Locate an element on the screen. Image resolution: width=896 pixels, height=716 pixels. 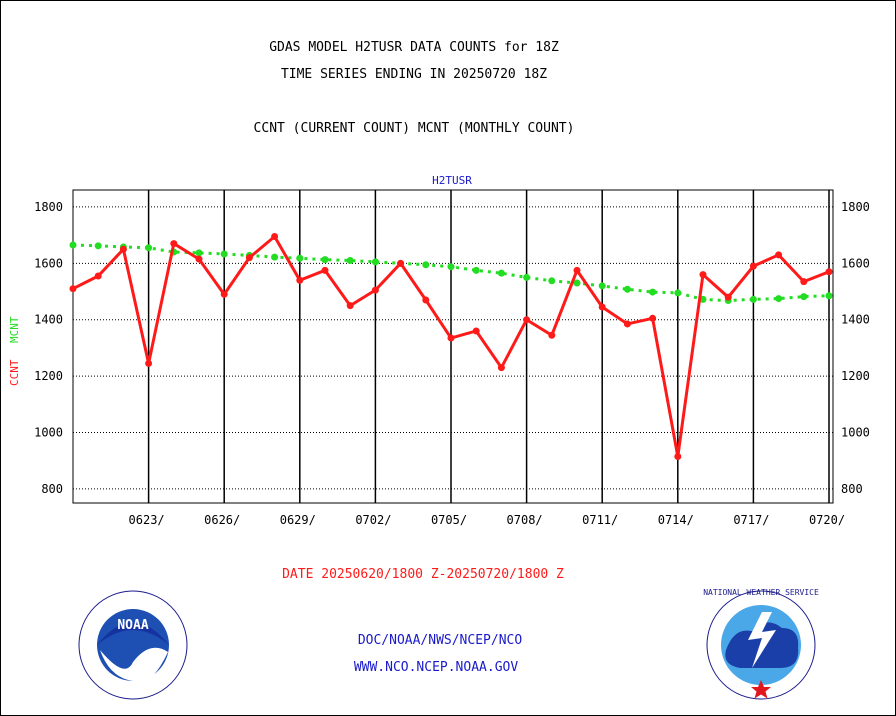
x-tick-label: 0720/ is located at coordinates (827, 520).